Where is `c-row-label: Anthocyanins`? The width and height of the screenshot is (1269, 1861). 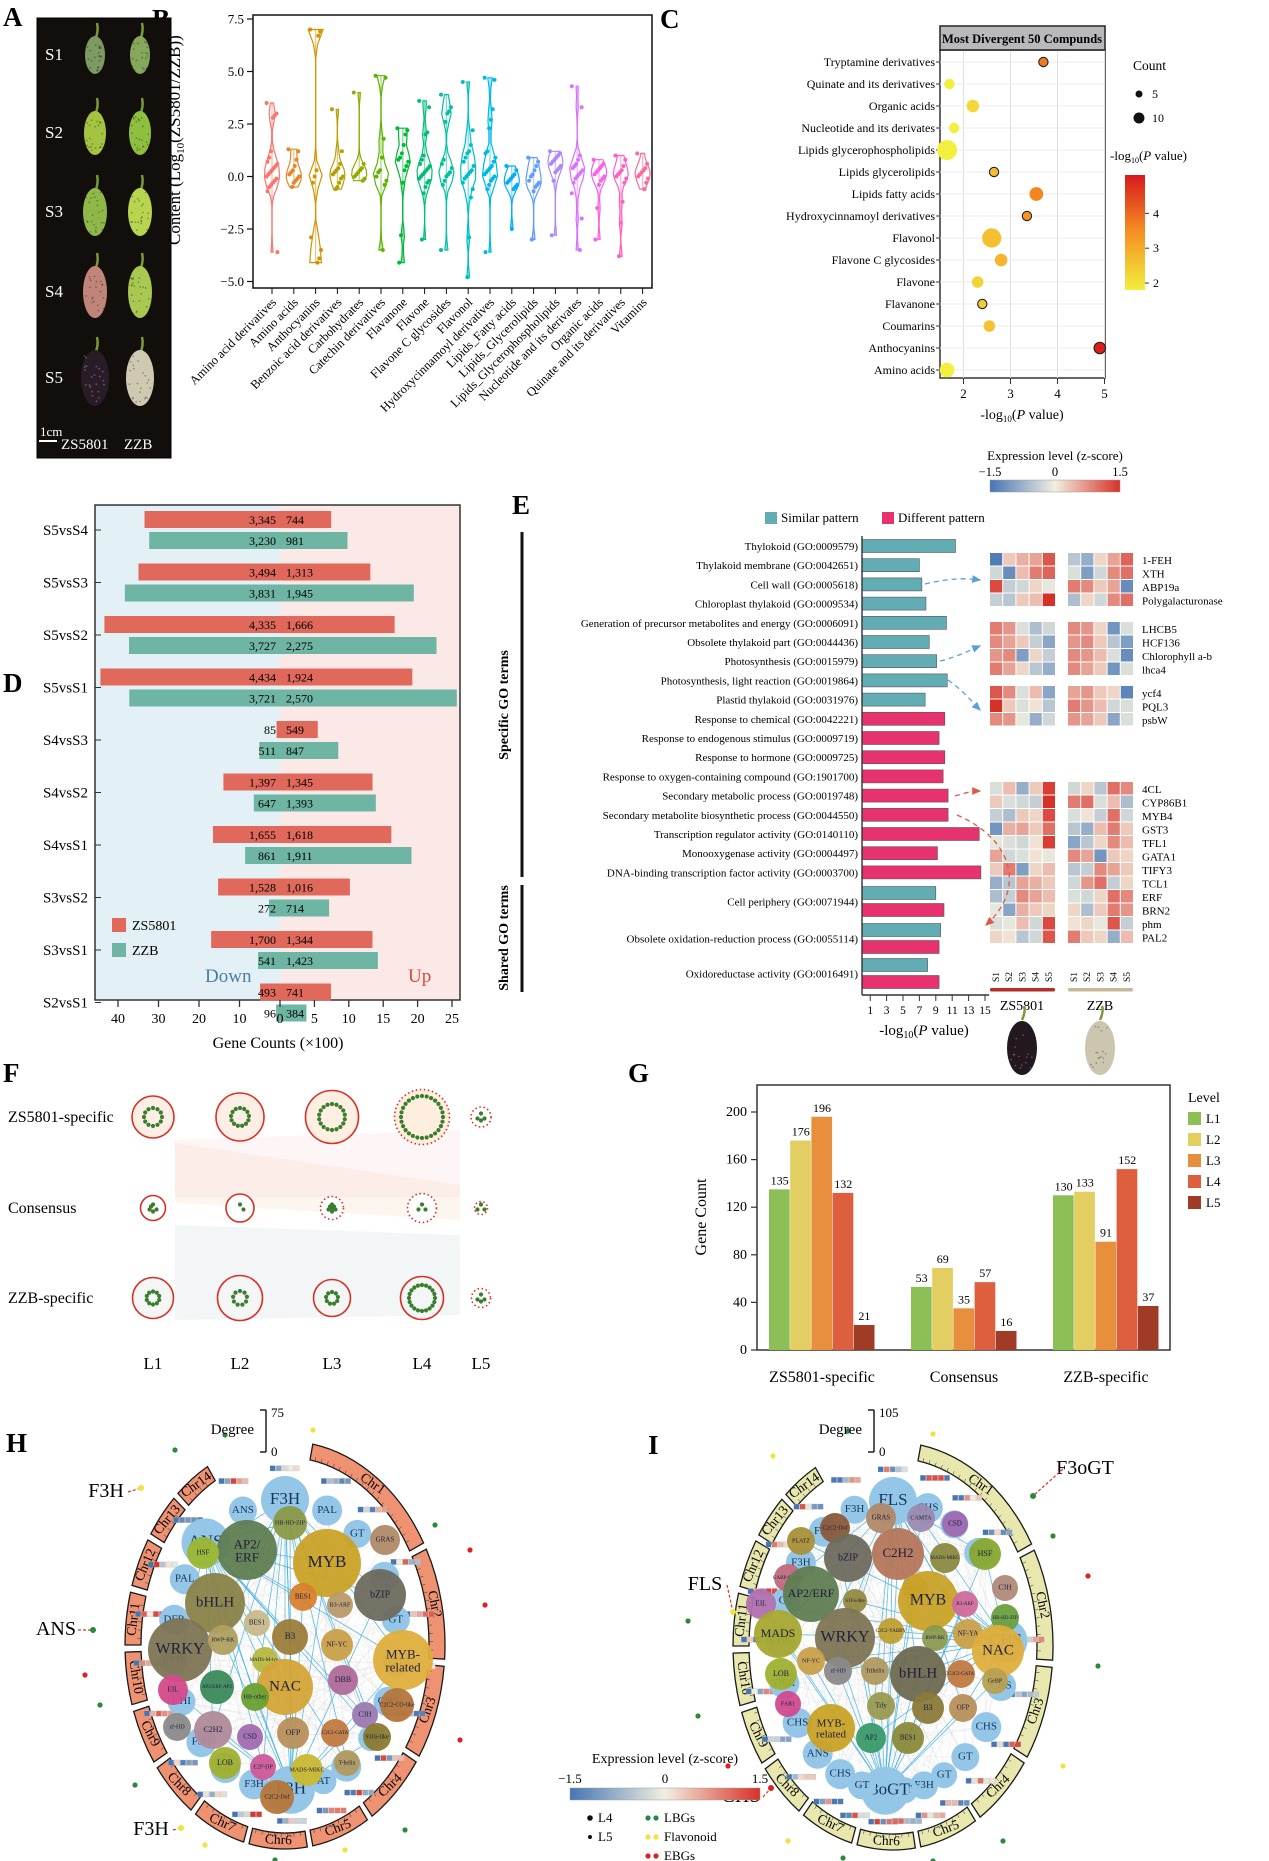 c-row-label: Anthocyanins is located at coordinates (901, 348).